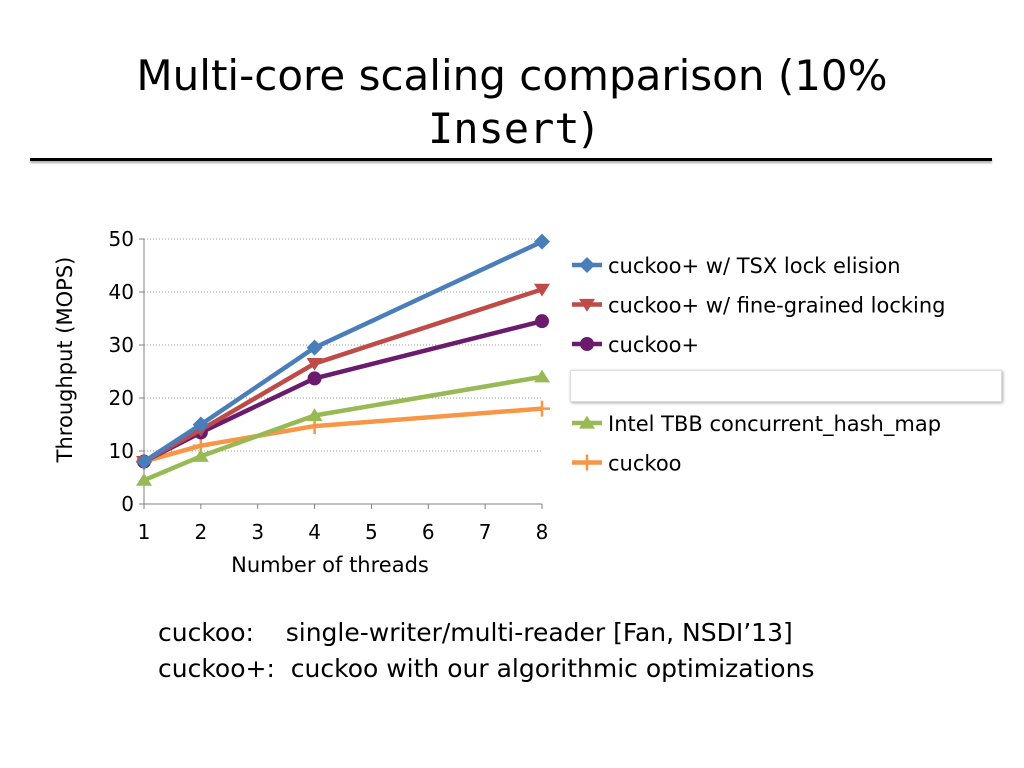 The image size is (1024, 768). Describe the element at coordinates (542, 532) in the screenshot. I see `x-tick-label: 8` at that location.